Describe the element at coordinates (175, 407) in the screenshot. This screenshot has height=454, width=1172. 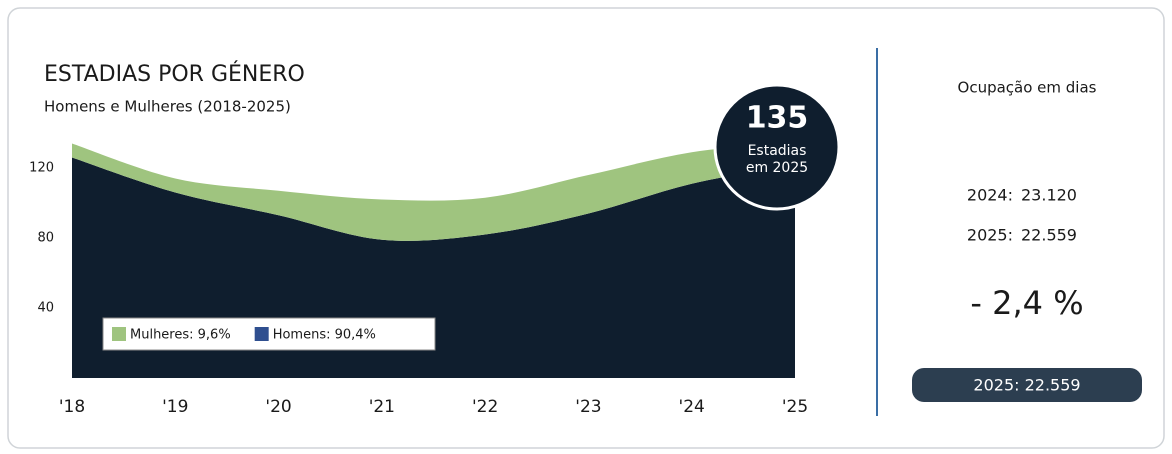
I see `x-tick-label: '19` at that location.